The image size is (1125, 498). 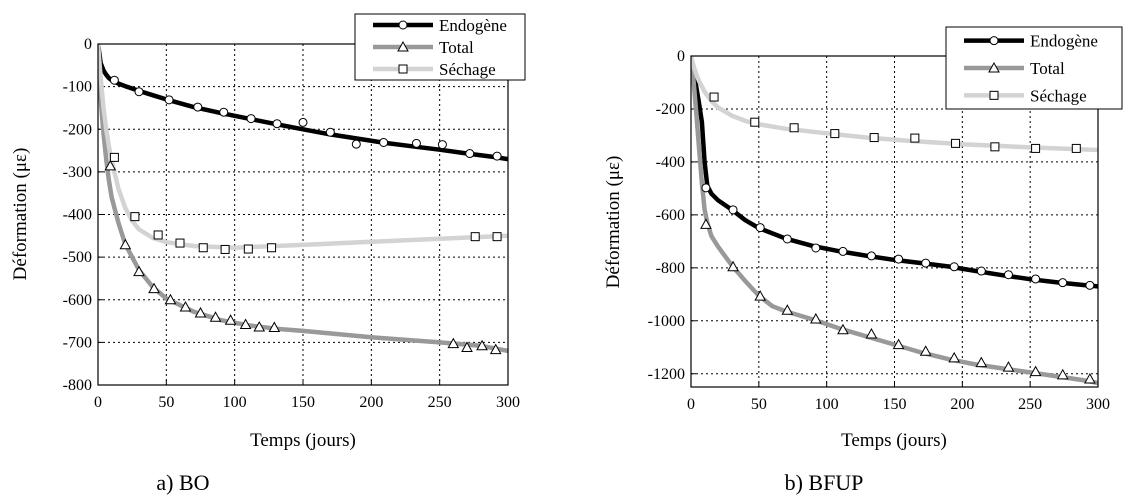 What do you see at coordinates (824, 482) in the screenshot?
I see `chart-caption: b) BFUP` at bounding box center [824, 482].